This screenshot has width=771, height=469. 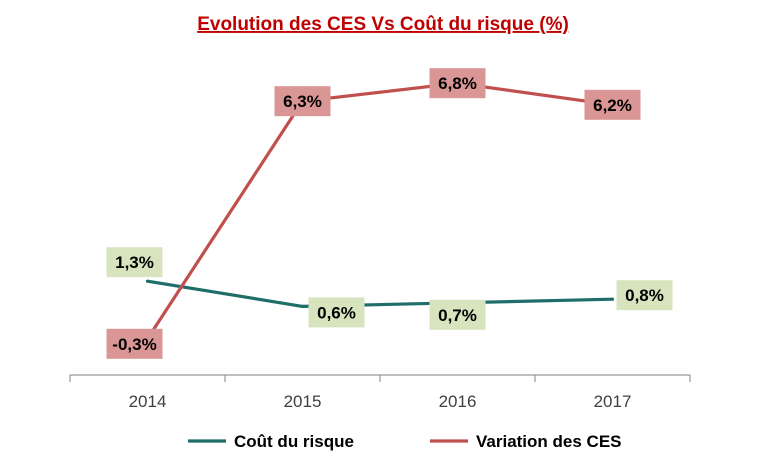 I want to click on x-axis: 2014 2015 2016 2017, so click(x=380, y=392).